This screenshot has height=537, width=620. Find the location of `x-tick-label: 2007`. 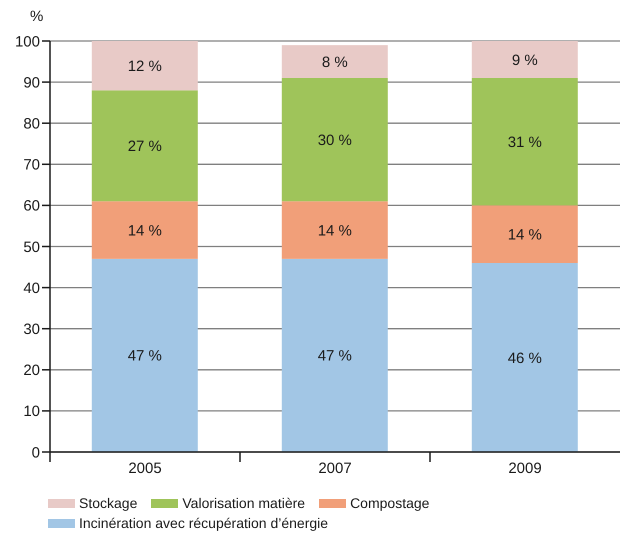

x-tick-label: 2007 is located at coordinates (335, 468).